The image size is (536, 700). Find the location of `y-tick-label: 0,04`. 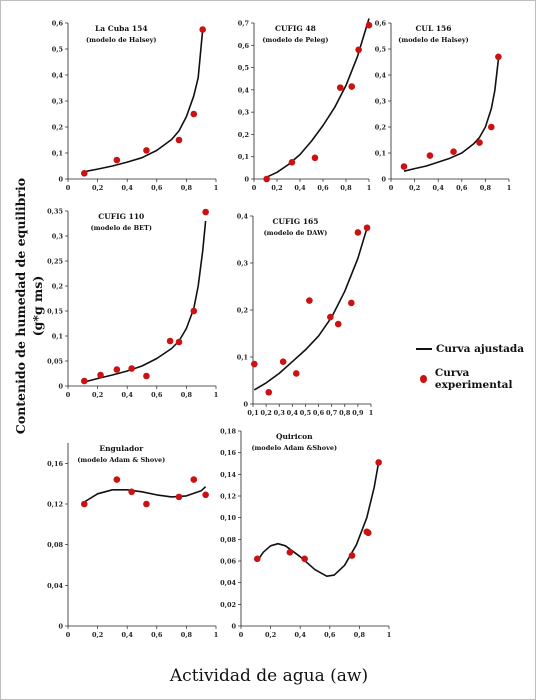

y-tick-label: 0,04 is located at coordinates (55, 586).